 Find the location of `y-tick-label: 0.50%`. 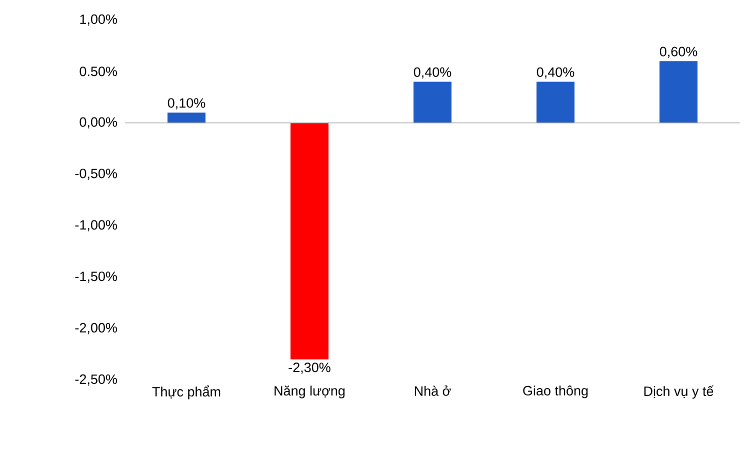

y-tick-label: 0.50% is located at coordinates (98, 71).